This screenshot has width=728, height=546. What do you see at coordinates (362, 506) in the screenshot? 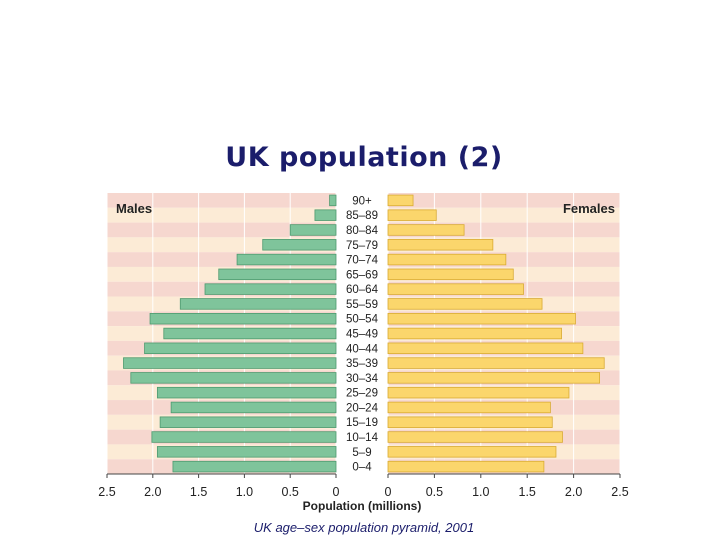
I see `x-axis-title: Population (millions)` at bounding box center [362, 506].